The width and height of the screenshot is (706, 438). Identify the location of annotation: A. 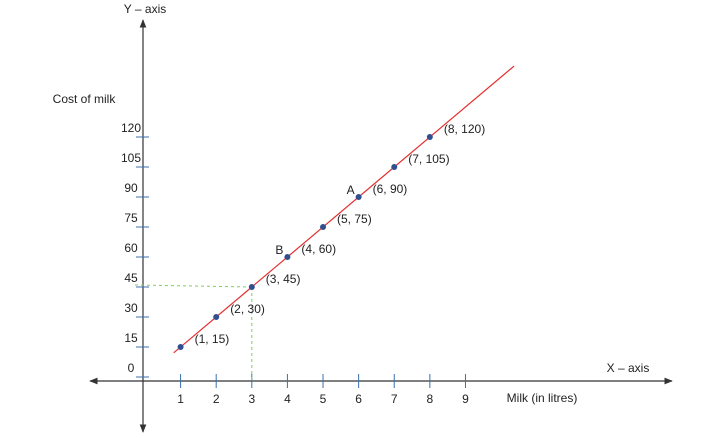
(351, 190).